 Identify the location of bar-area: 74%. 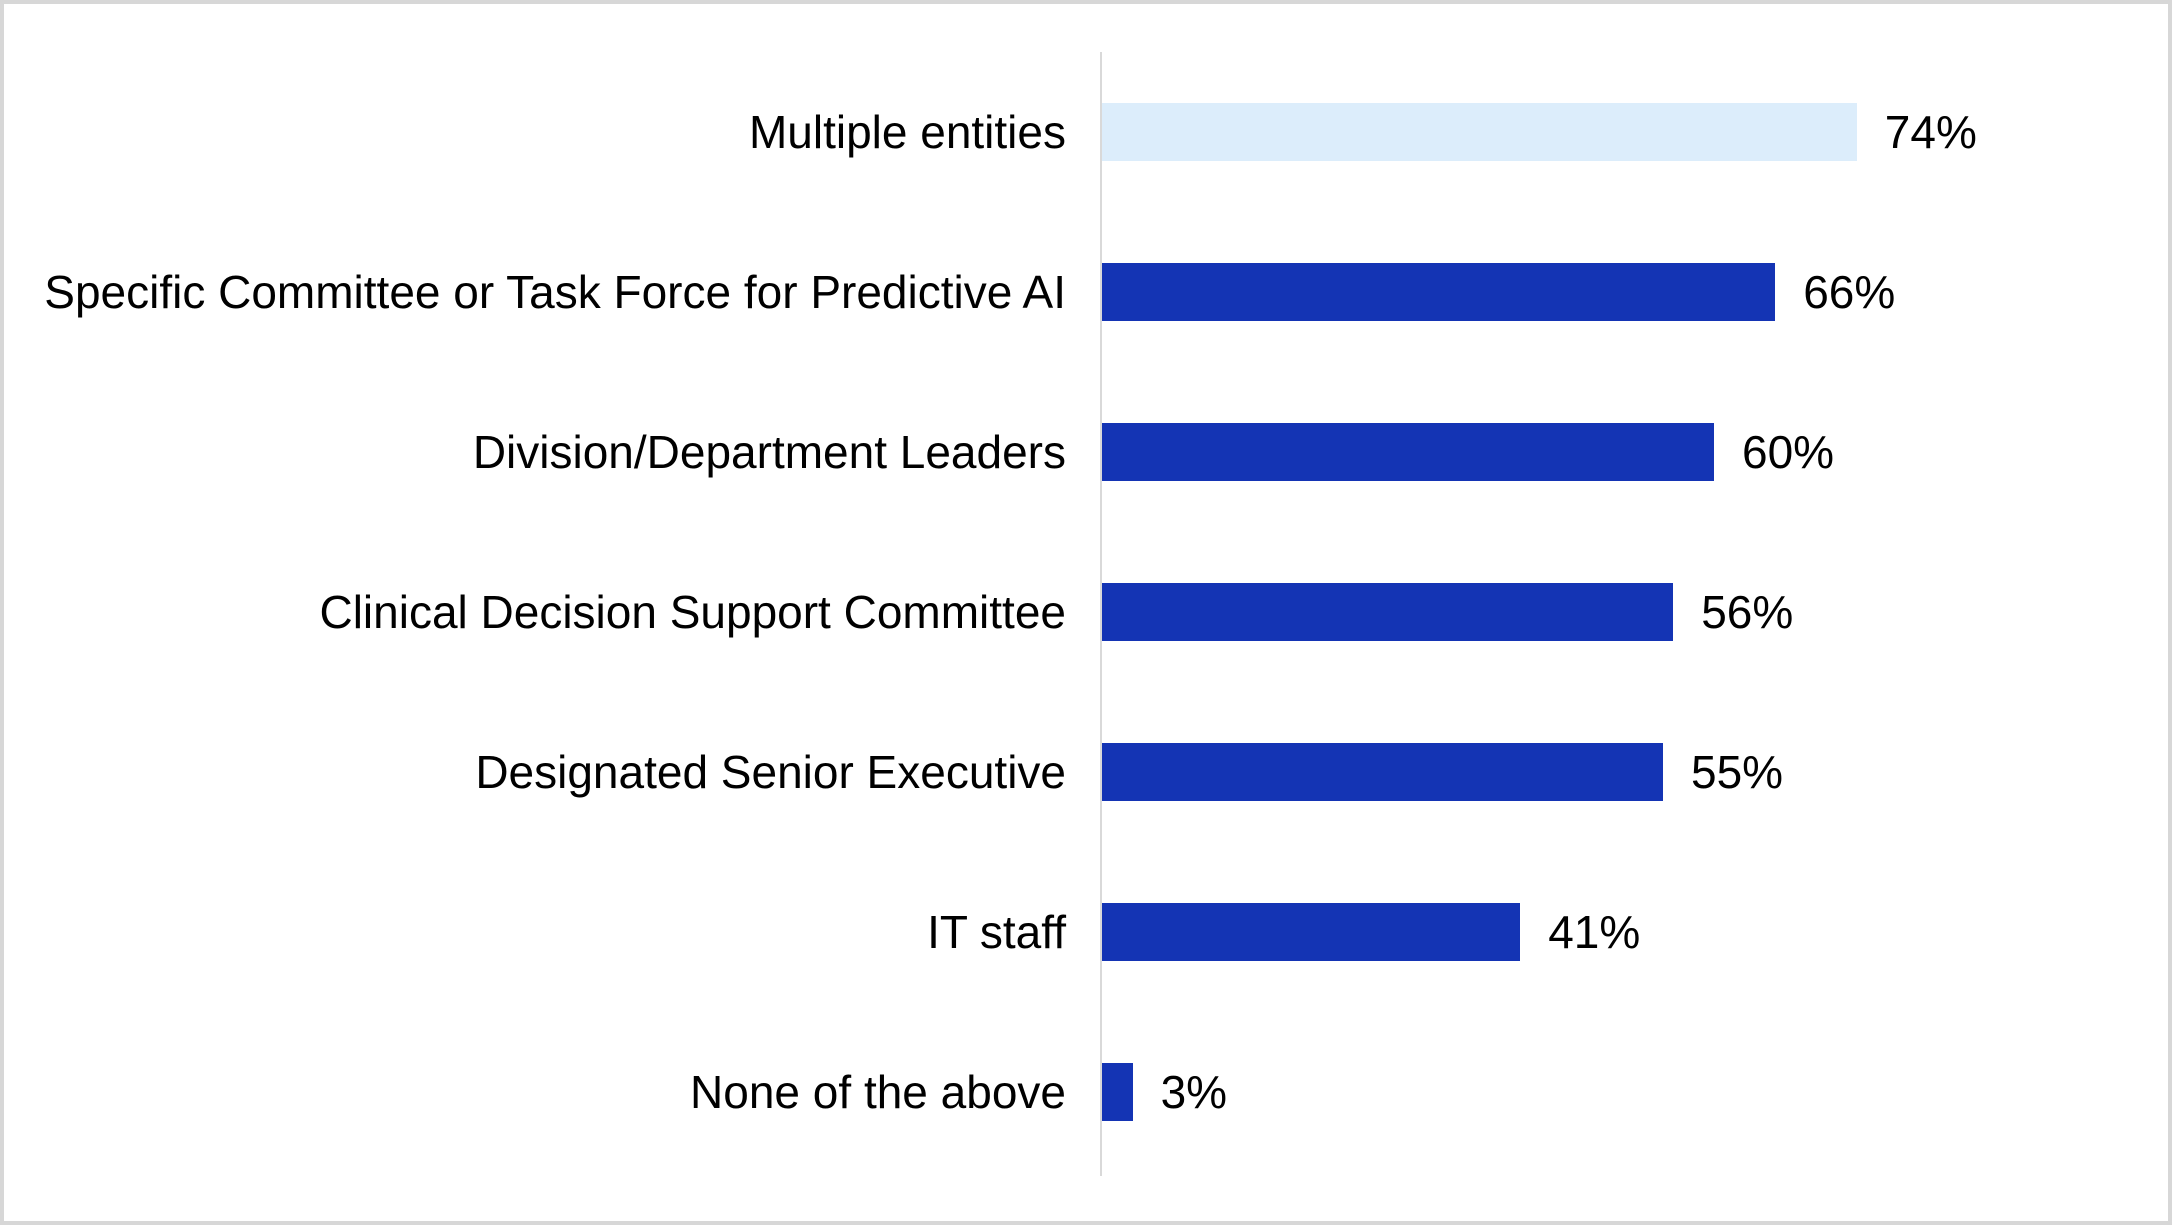
(1539, 132).